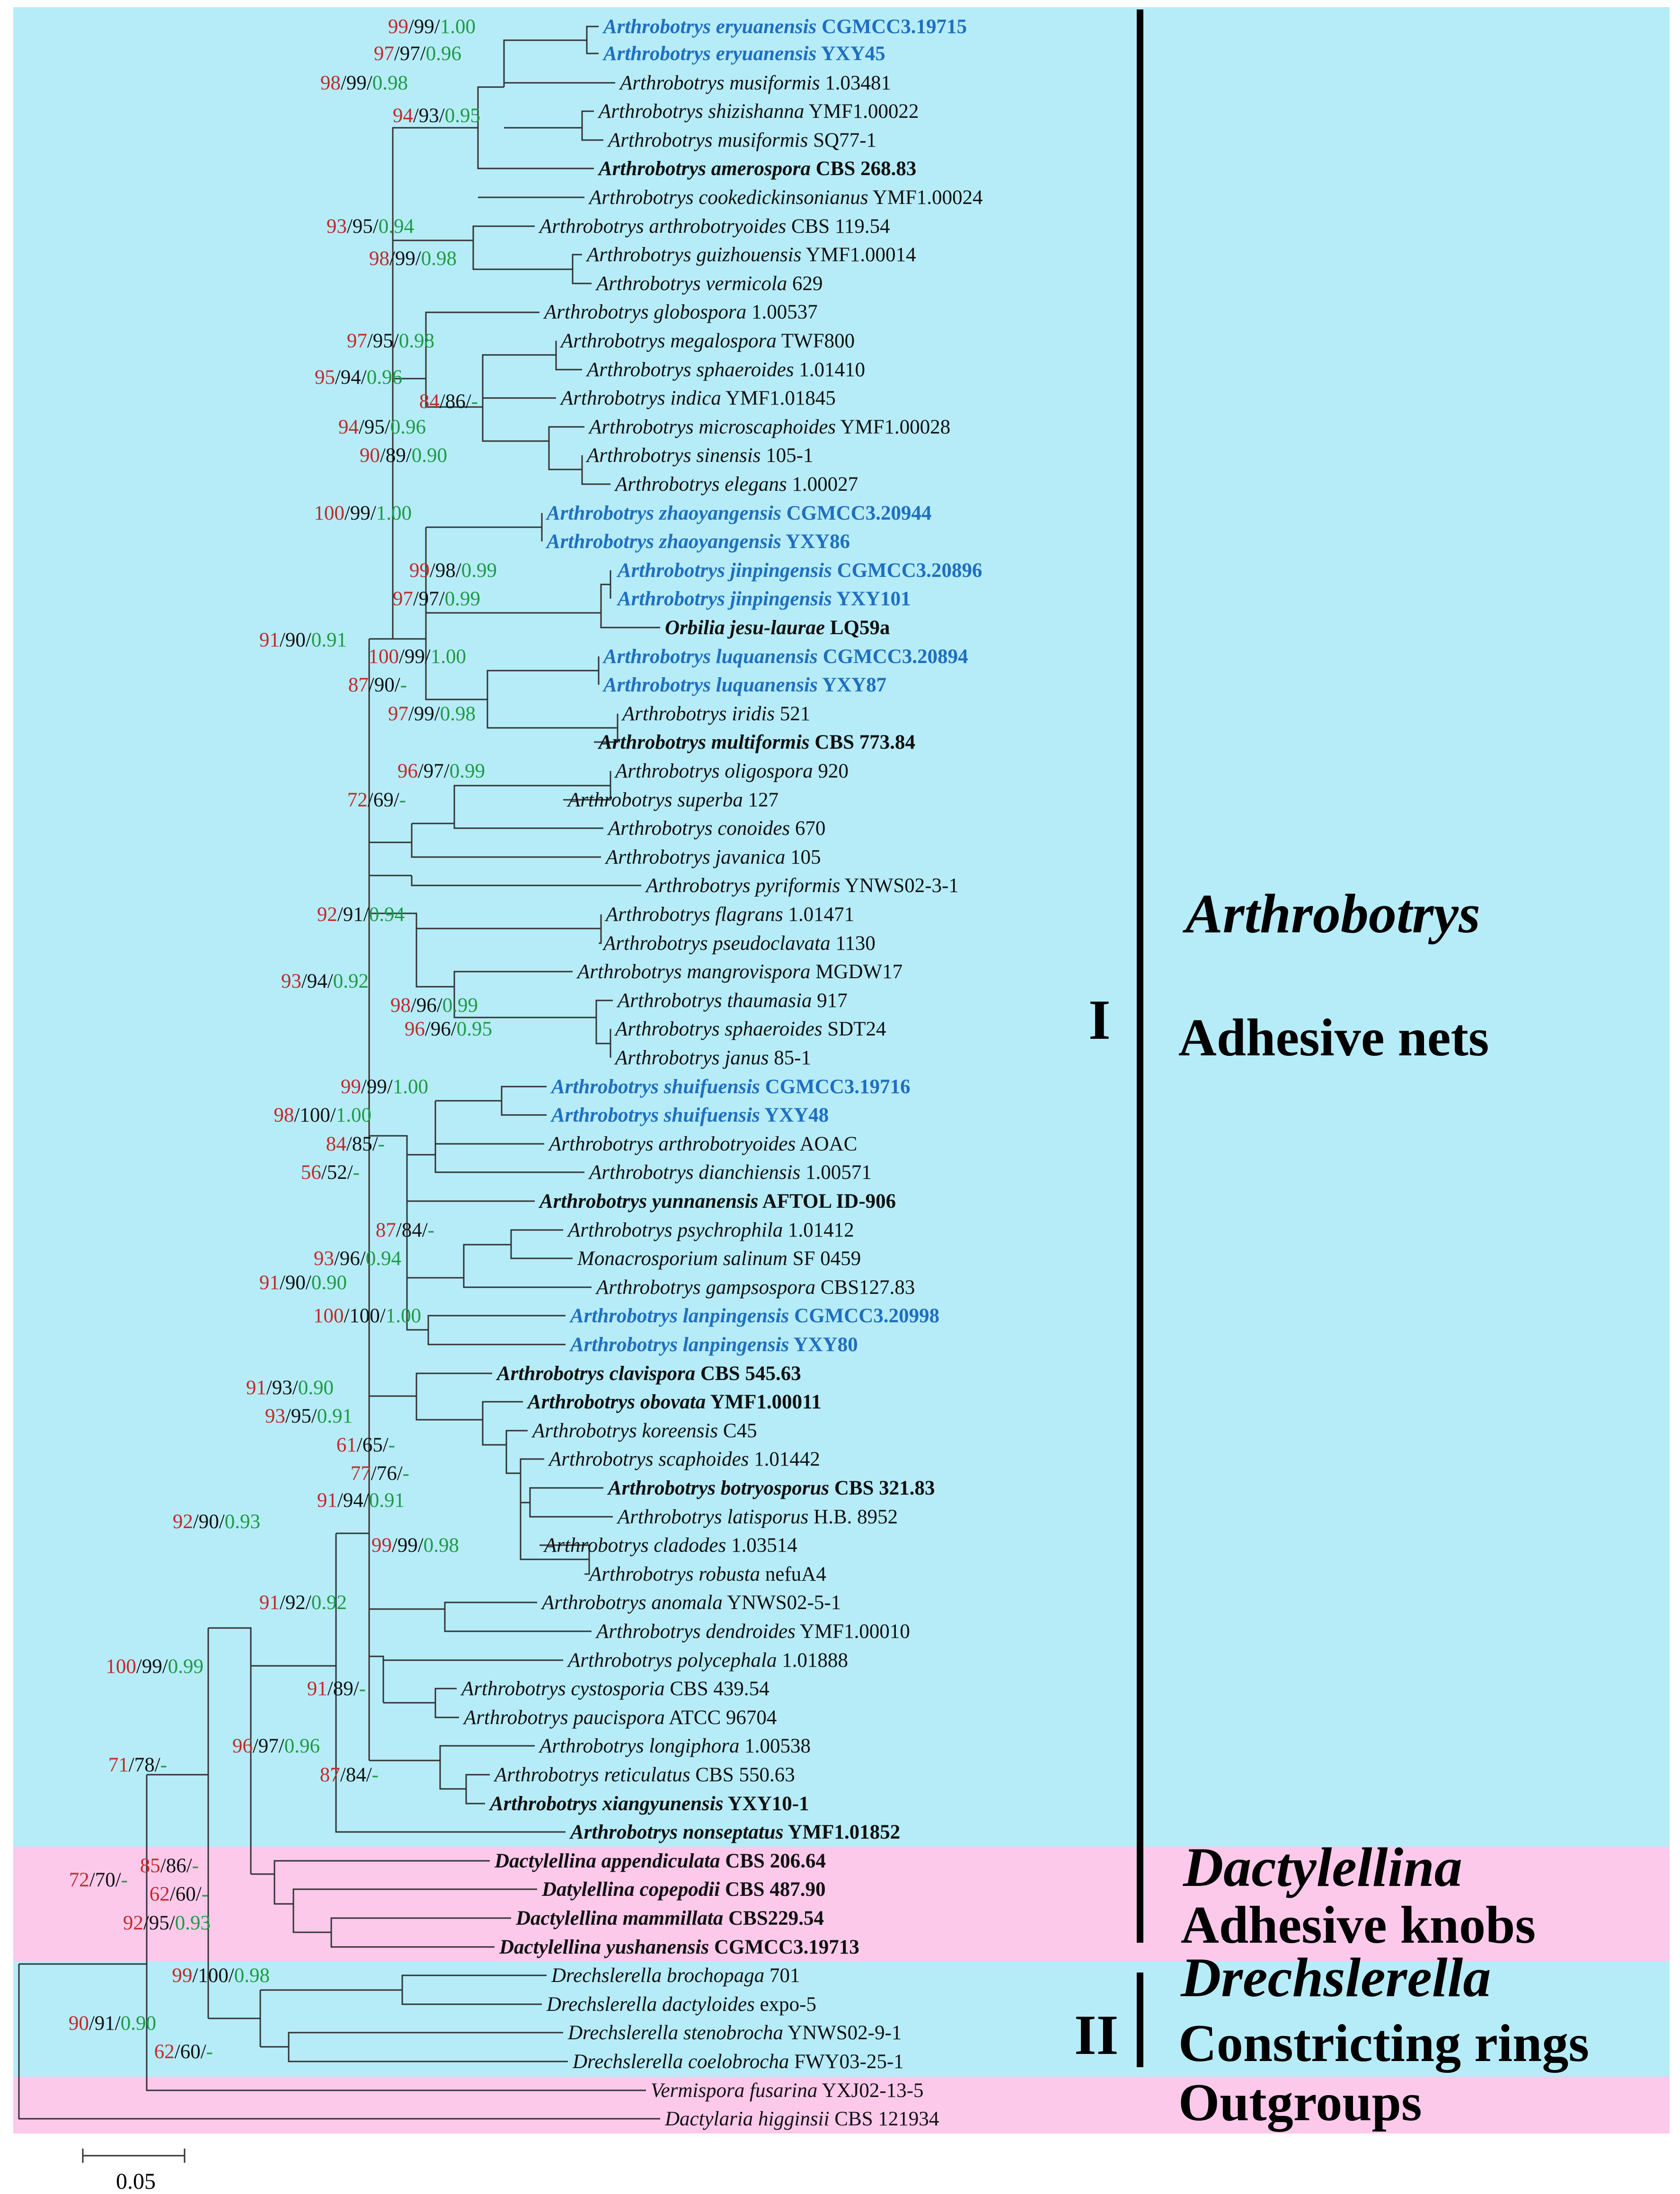 This screenshot has height=2194, width=1680. I want to click on taxon-genus-species: Arthrobotrys vermicola, so click(691, 284).